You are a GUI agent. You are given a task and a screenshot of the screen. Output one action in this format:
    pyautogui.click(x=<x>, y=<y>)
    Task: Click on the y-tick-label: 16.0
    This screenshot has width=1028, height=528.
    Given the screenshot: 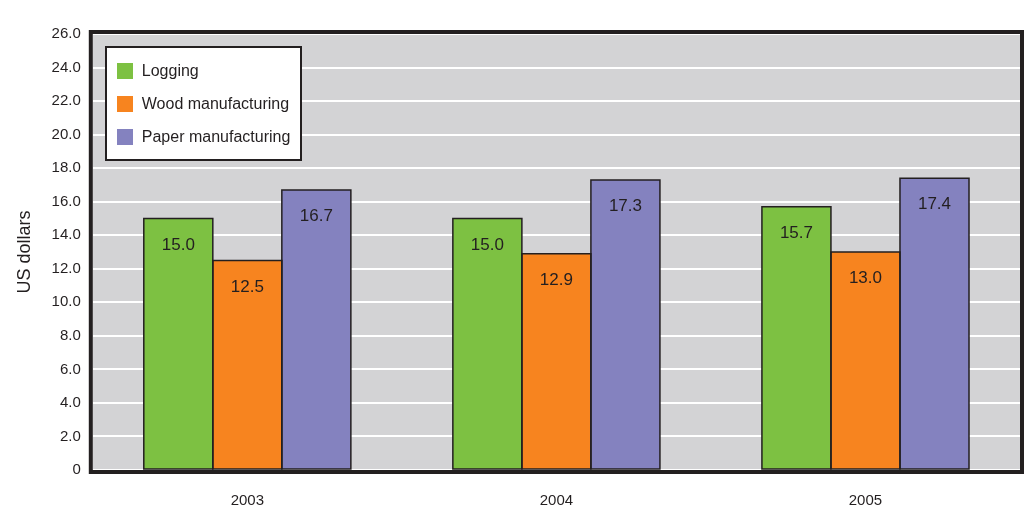 What is the action you would take?
    pyautogui.click(x=66, y=200)
    